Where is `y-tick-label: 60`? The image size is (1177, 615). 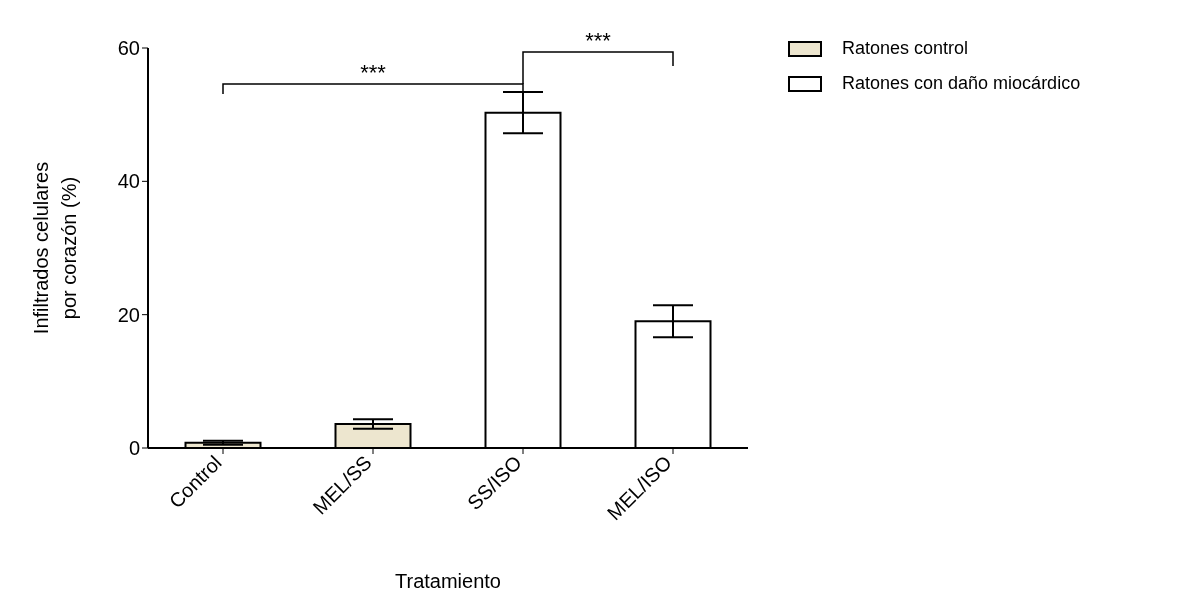 y-tick-label: 60 is located at coordinates (128, 48).